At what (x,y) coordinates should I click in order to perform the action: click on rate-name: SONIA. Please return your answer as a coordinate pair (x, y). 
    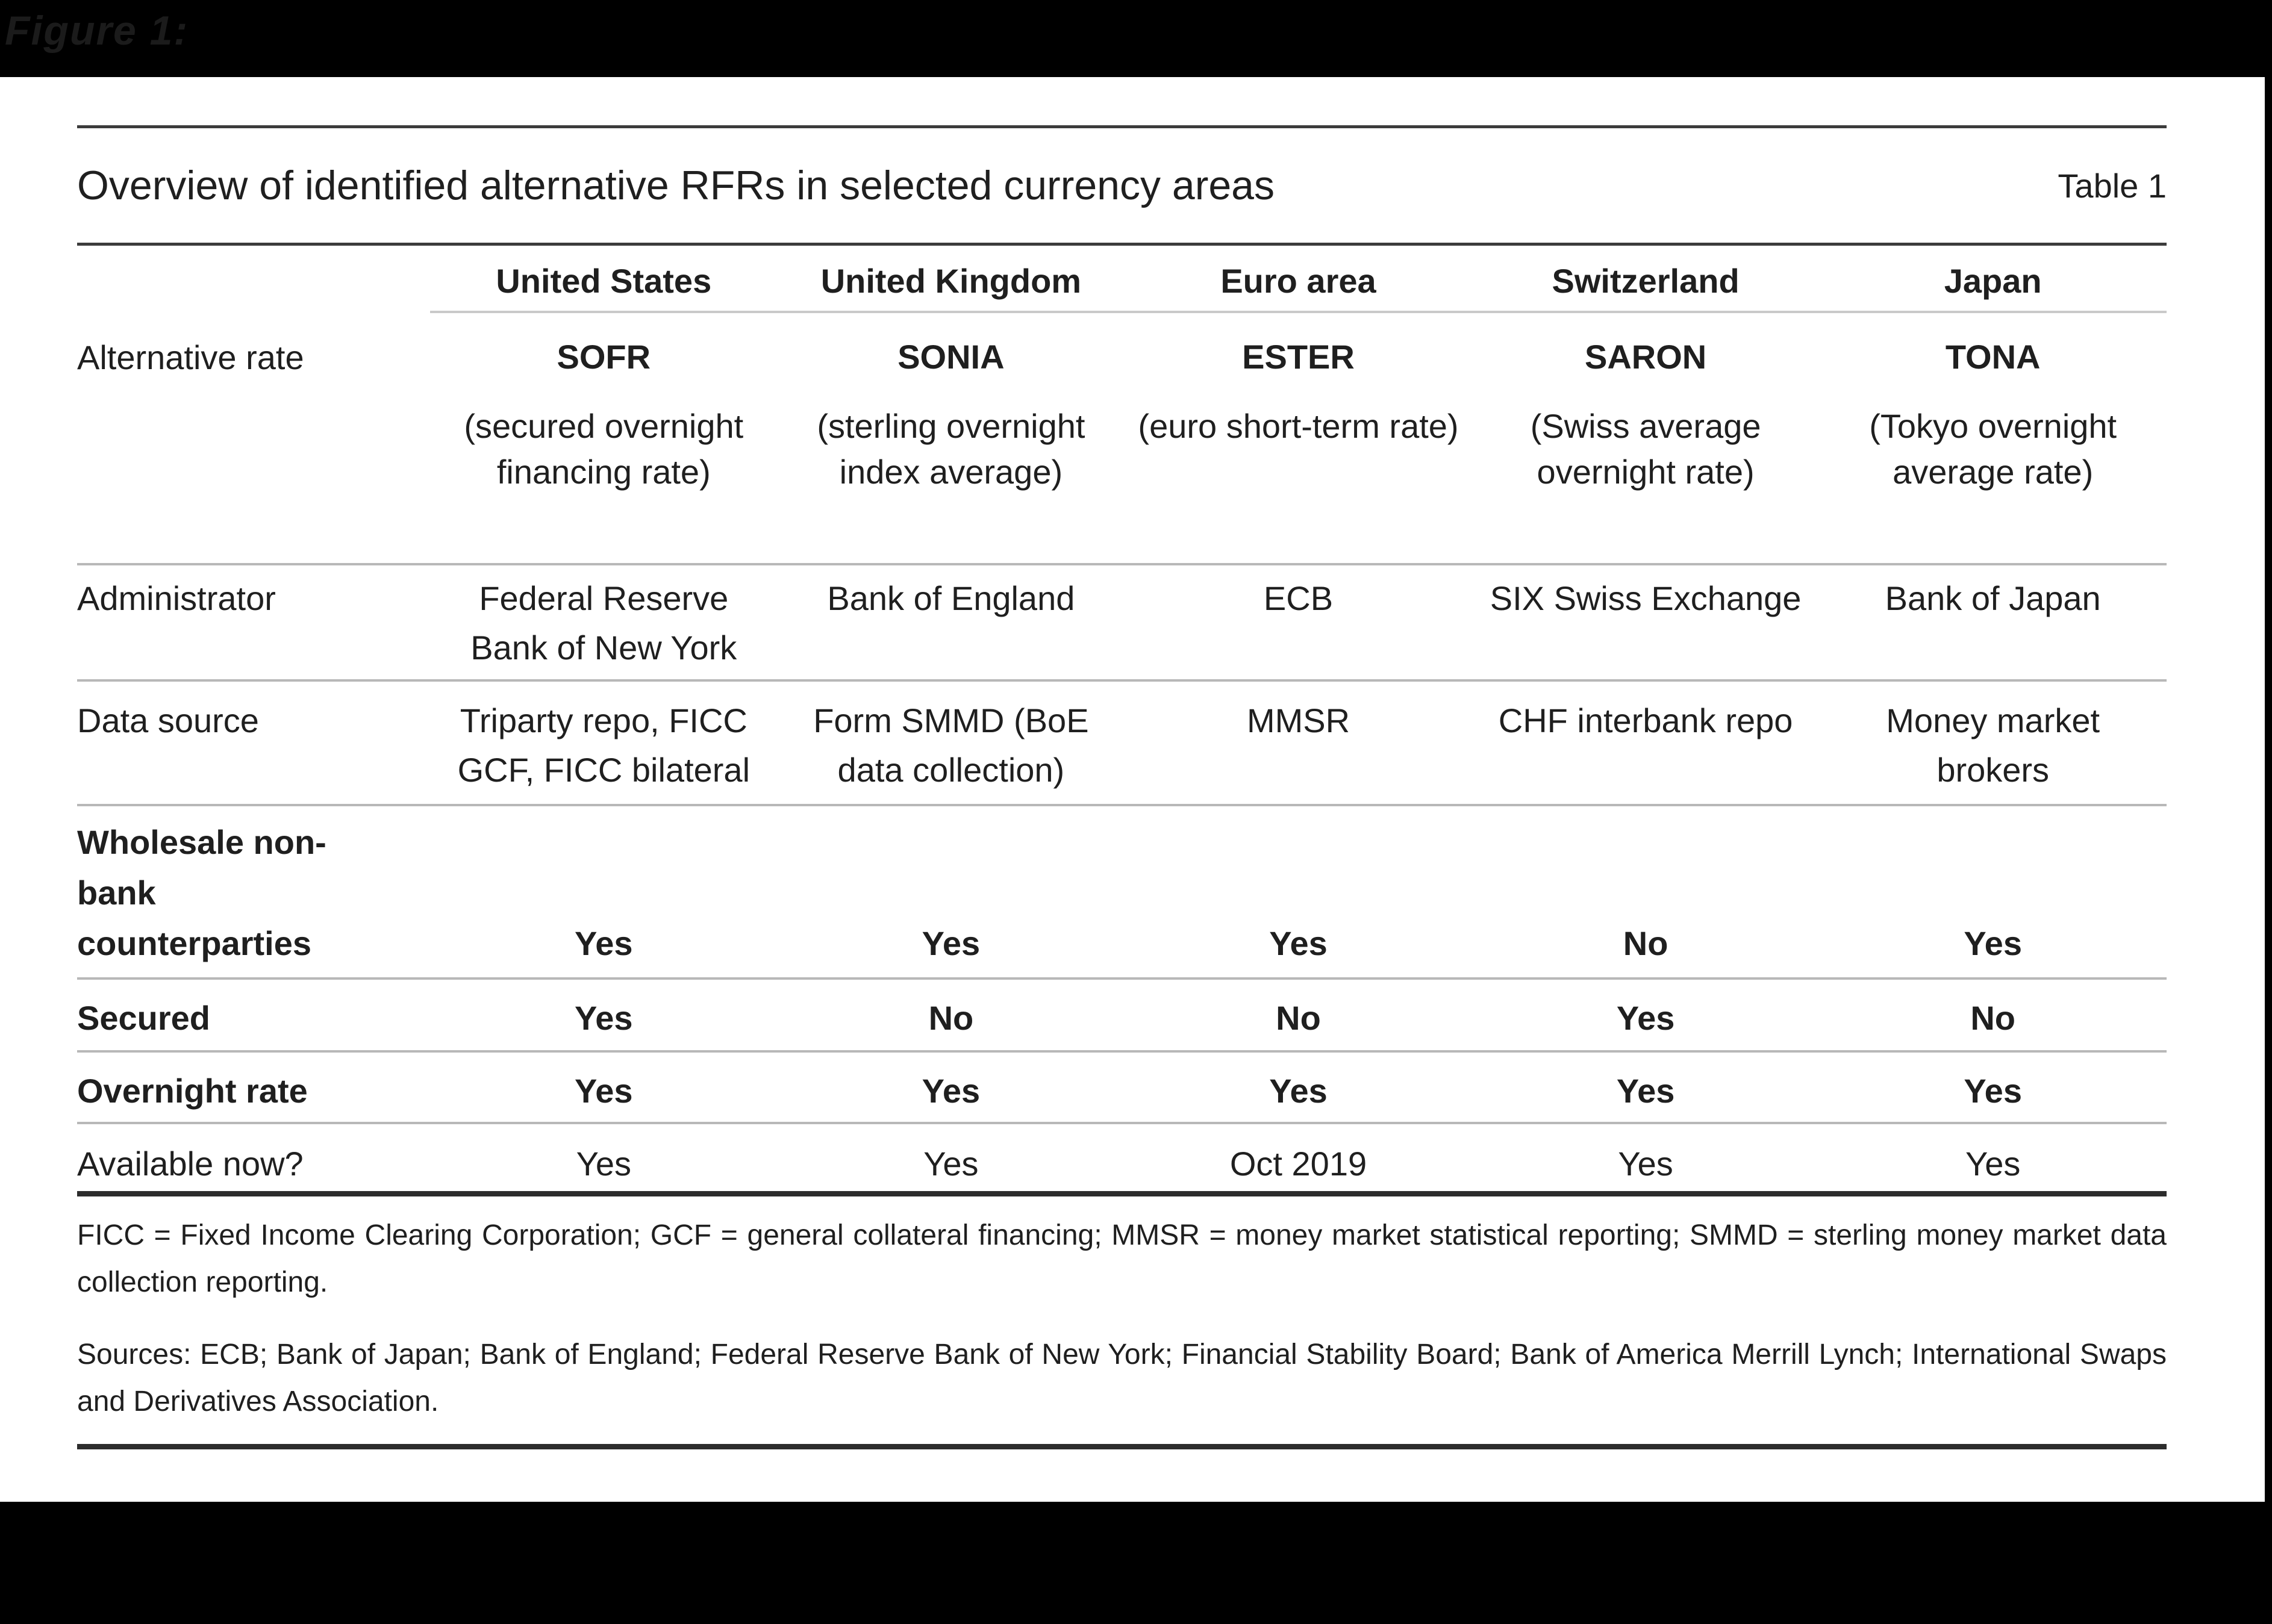
    Looking at the image, I should click on (951, 357).